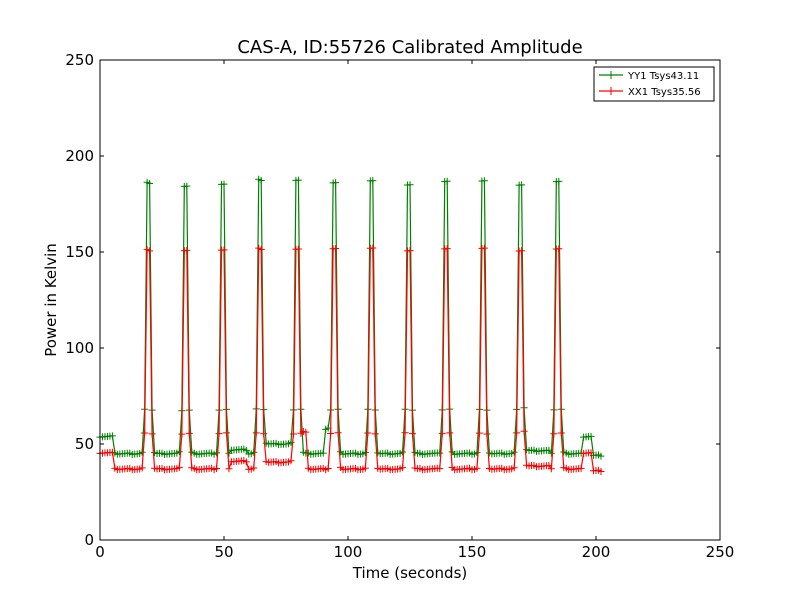  I want to click on x-tick-label: 0, so click(100, 552).